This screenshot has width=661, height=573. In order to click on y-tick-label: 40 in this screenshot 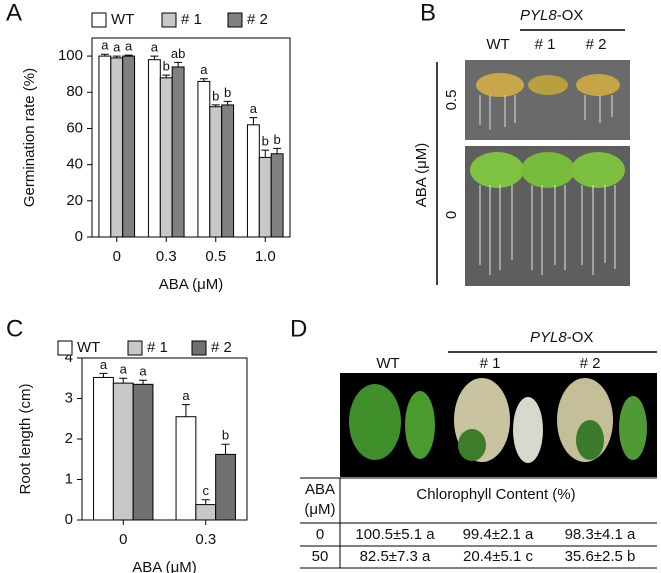, I will do `click(74, 164)`.